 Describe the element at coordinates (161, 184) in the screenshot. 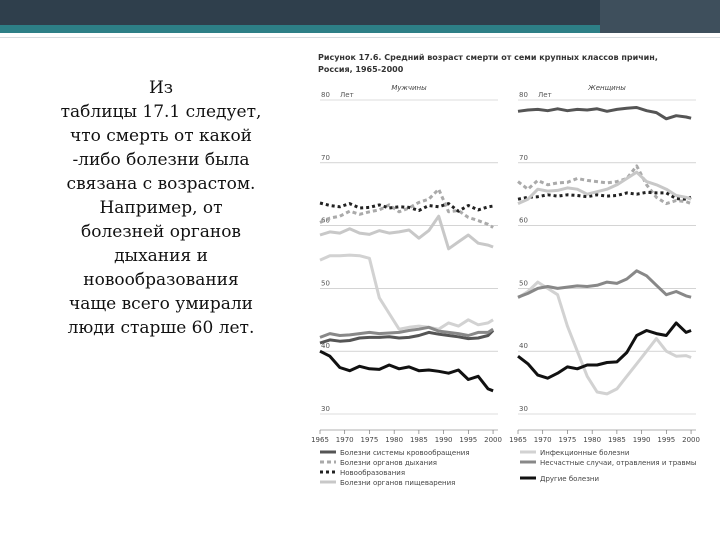

I see `text-line: связана с возрастом.` at that location.